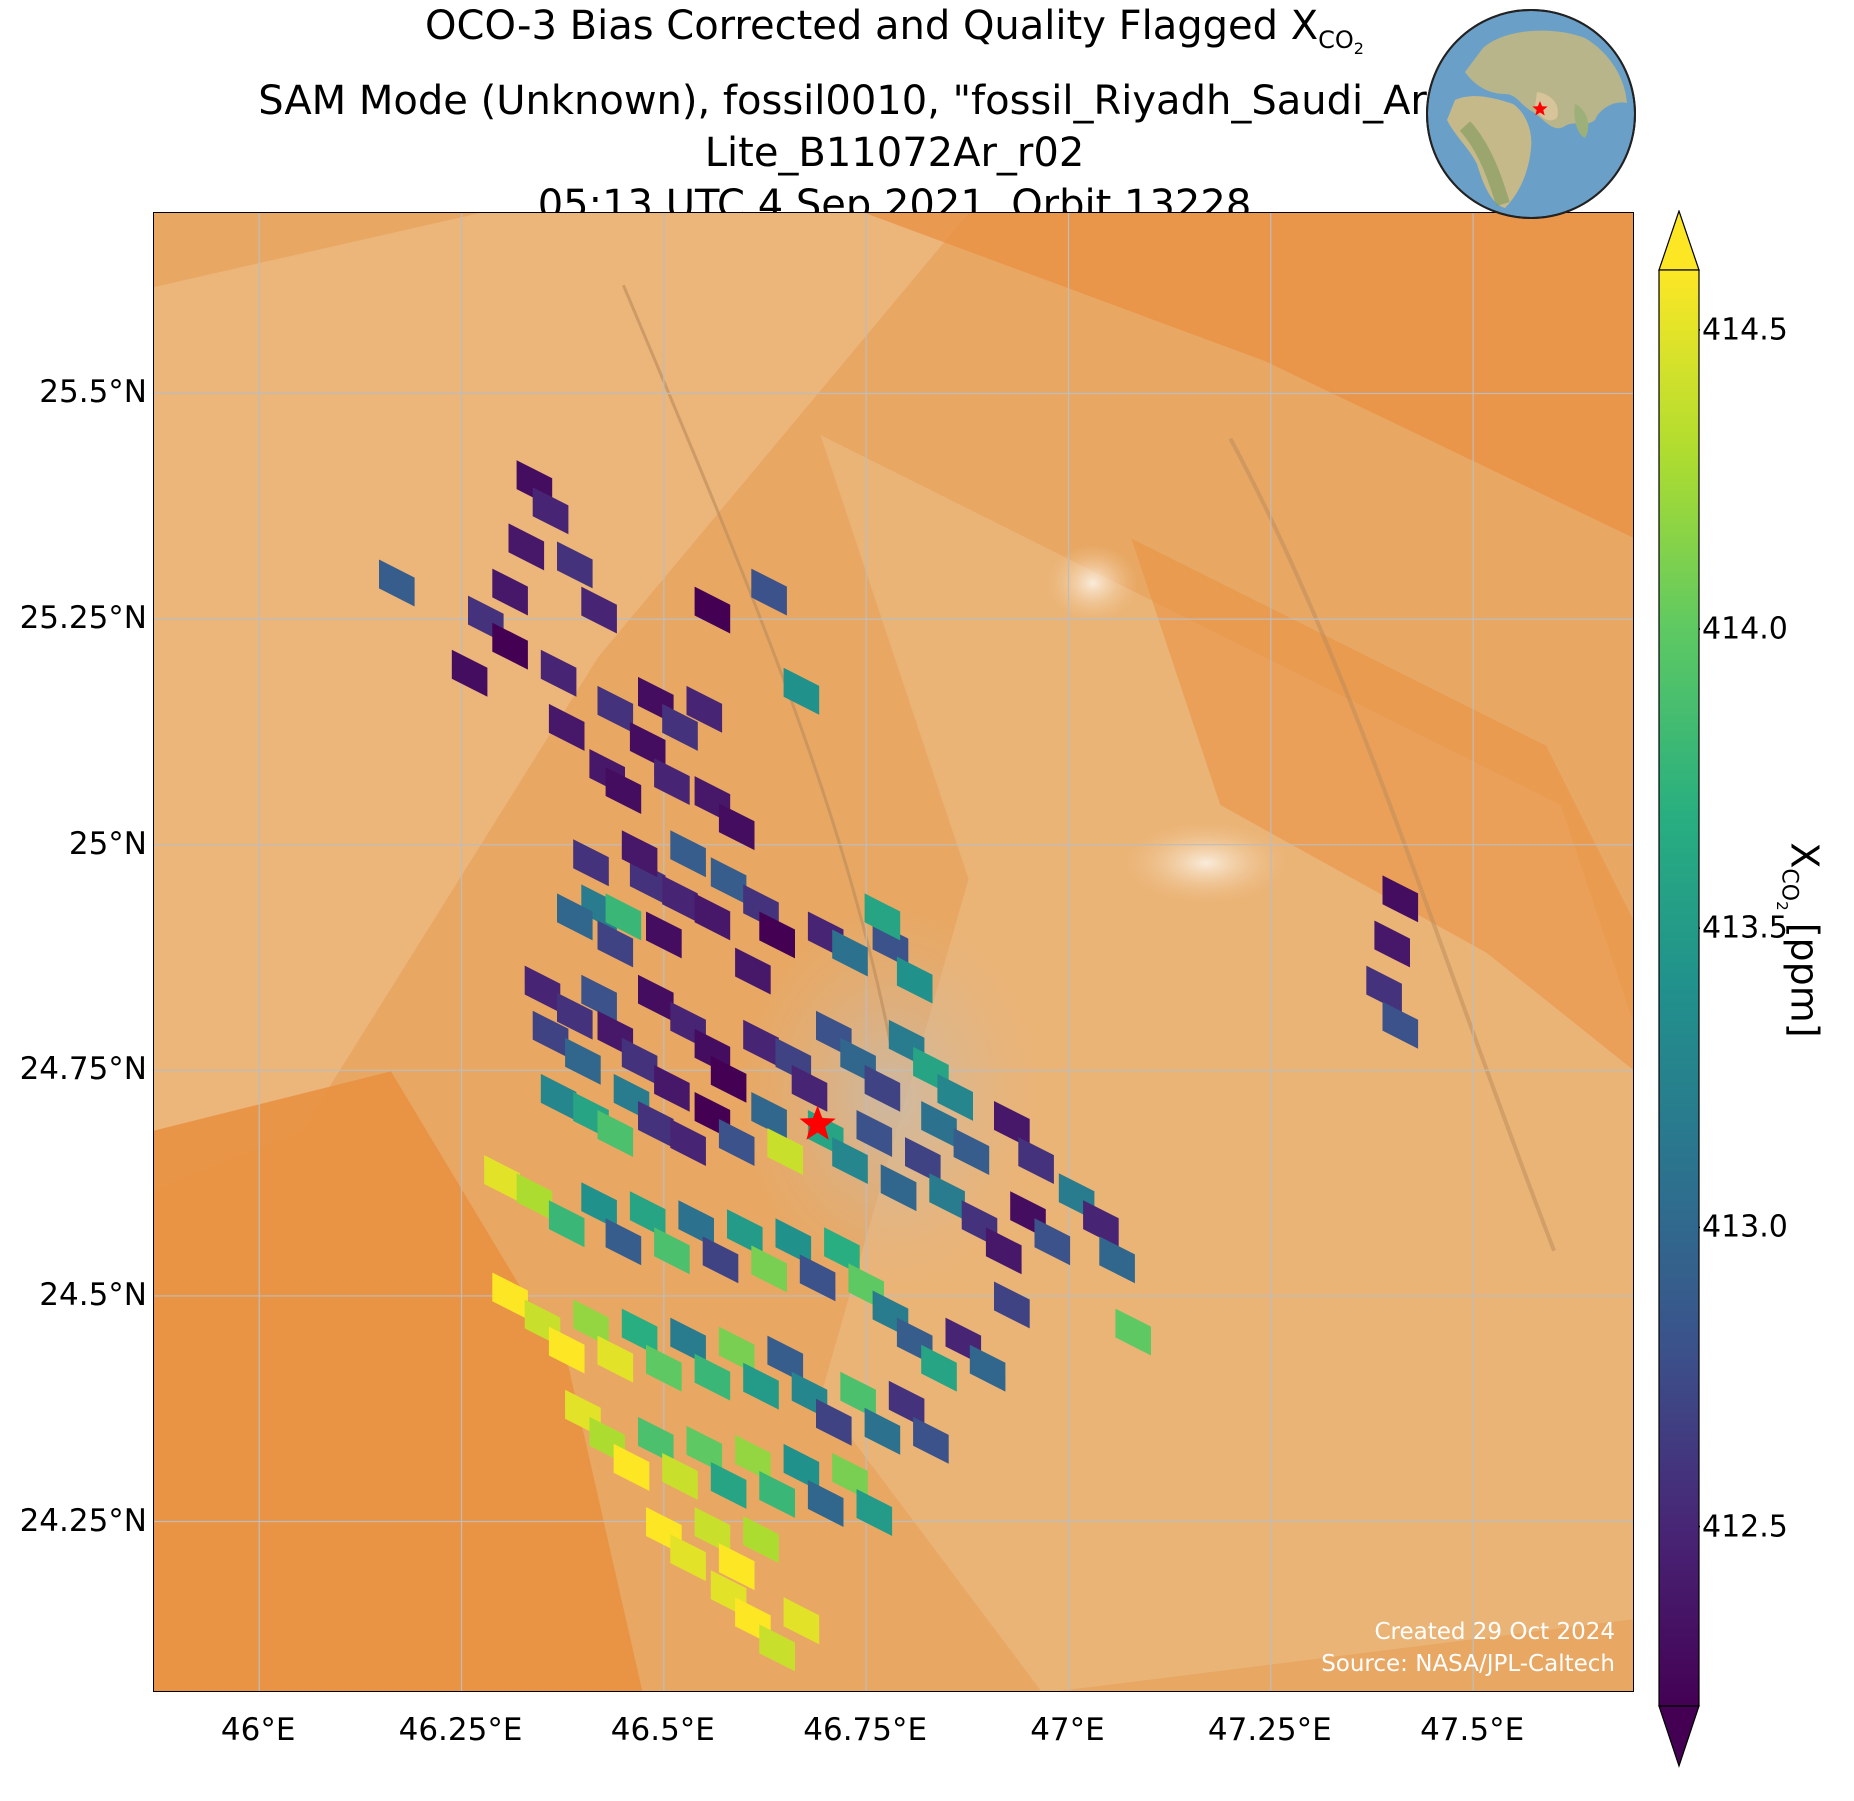 Image resolution: width=1854 pixels, height=1801 pixels. I want to click on colorbar-tick-label: 413.0, so click(1745, 1227).